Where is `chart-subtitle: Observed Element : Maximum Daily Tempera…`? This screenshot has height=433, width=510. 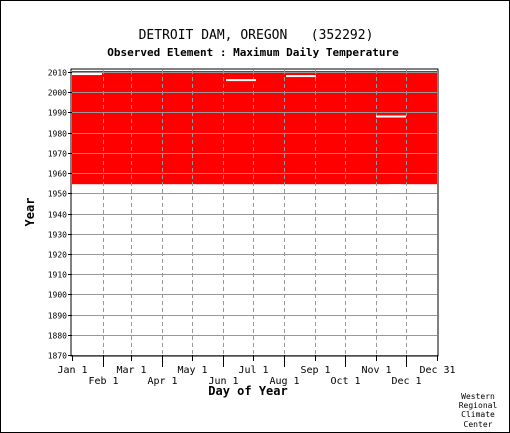
chart-subtitle: Observed Element : Maximum Daily Tempera… is located at coordinates (253, 52).